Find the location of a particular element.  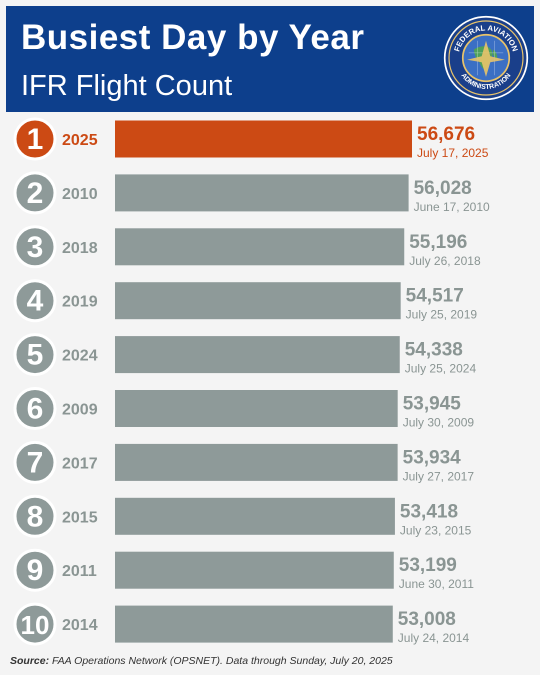

date-label: July 26, 2018 is located at coordinates (445, 261).